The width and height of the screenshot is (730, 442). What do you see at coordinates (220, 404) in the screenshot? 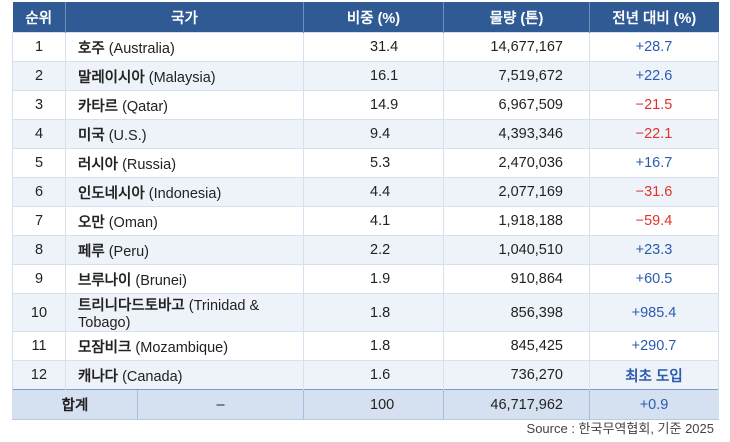
I see `total-dash: –` at bounding box center [220, 404].